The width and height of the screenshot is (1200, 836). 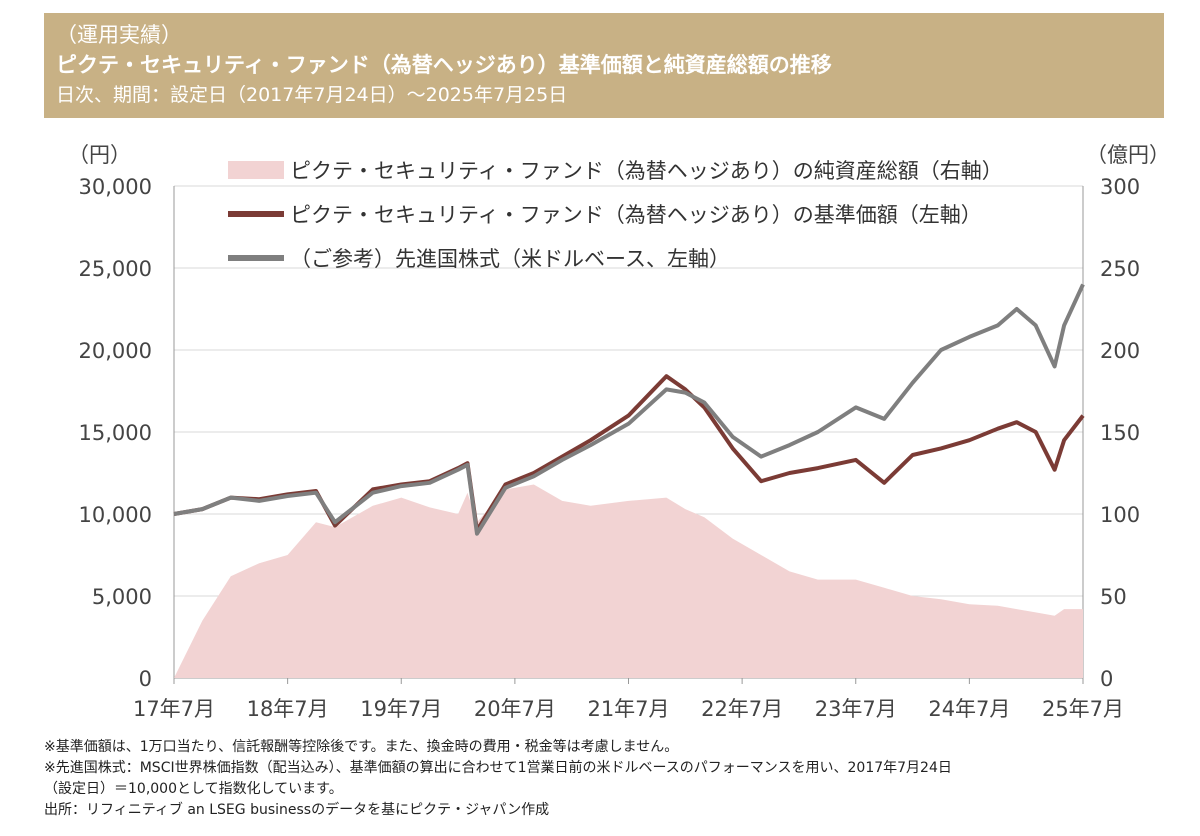 What do you see at coordinates (115, 433) in the screenshot?
I see `left-tick-label: 15,000` at bounding box center [115, 433].